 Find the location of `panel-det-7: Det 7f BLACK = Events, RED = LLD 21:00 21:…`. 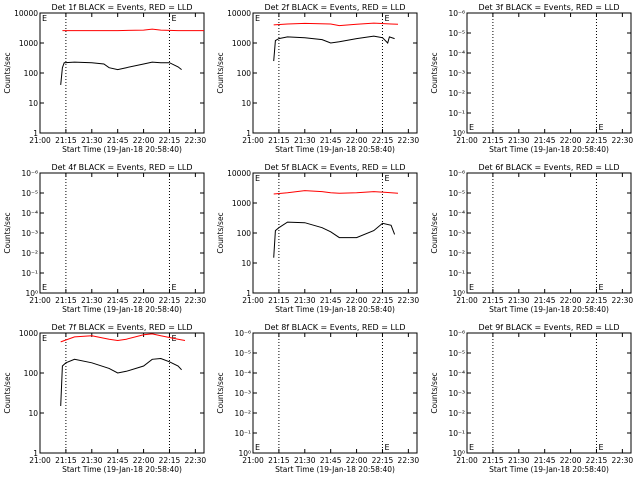

panel-det-7: Det 7f BLACK = Events, RED = LLD 21:00 21:… is located at coordinates (104, 398).